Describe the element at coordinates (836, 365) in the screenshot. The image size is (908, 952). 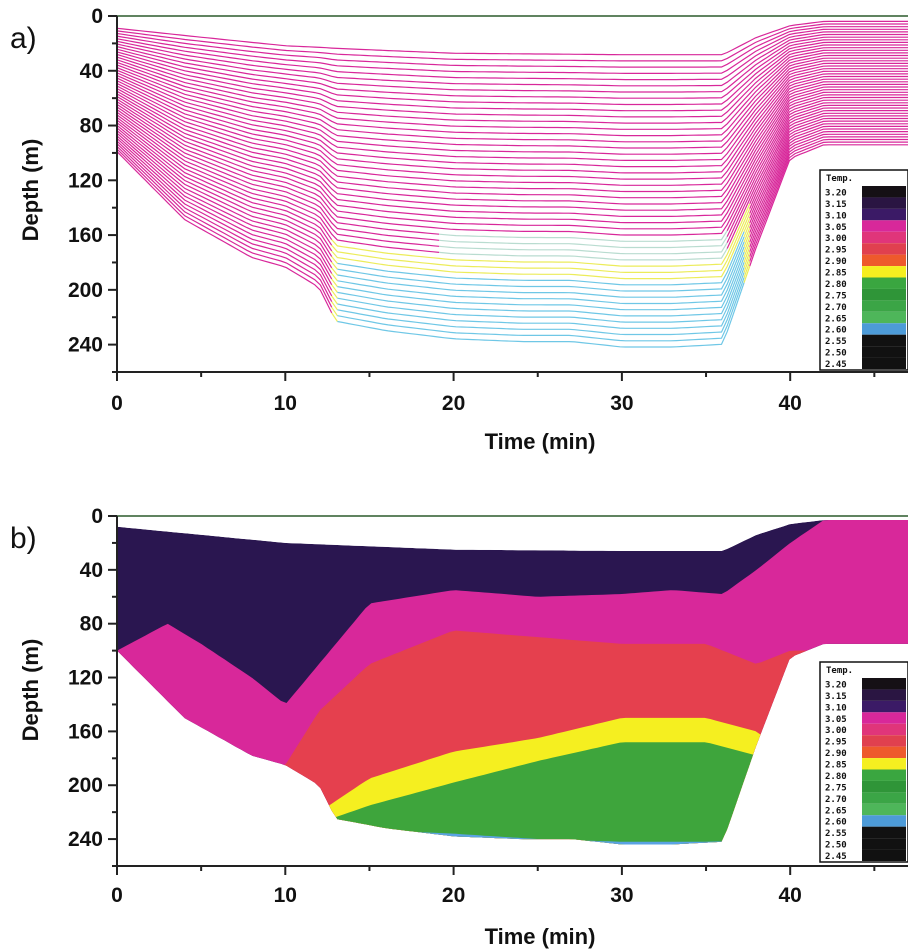
I see `legend-level-label: 2.45` at that location.